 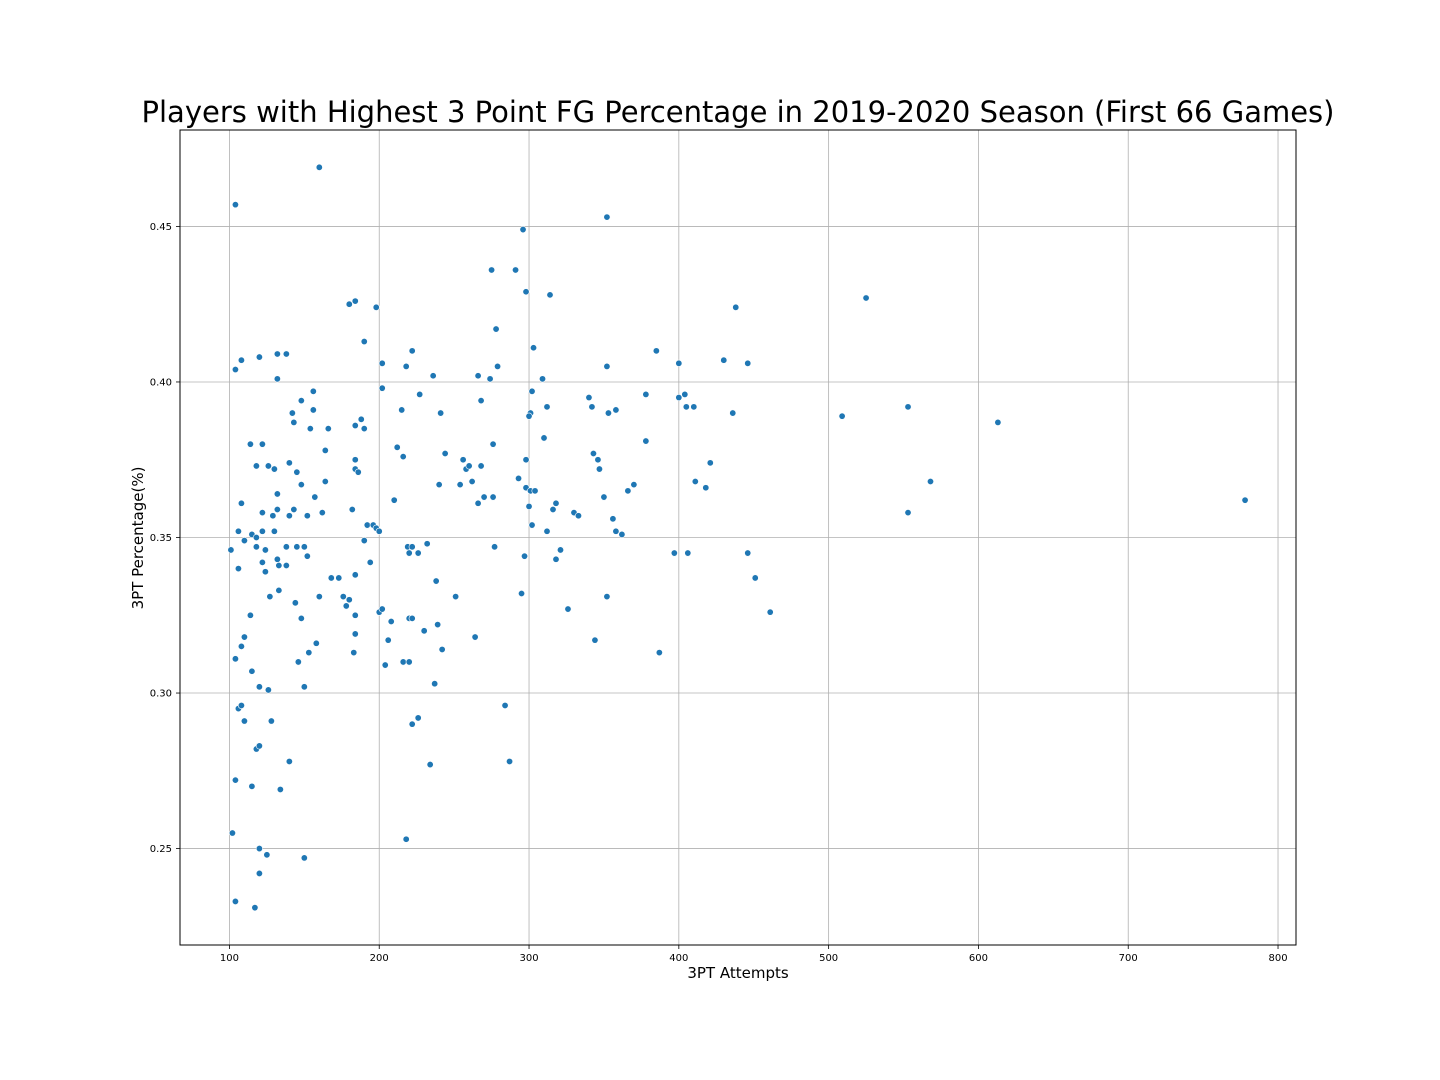 What do you see at coordinates (379, 958) in the screenshot?
I see `x-tick-label: 200` at bounding box center [379, 958].